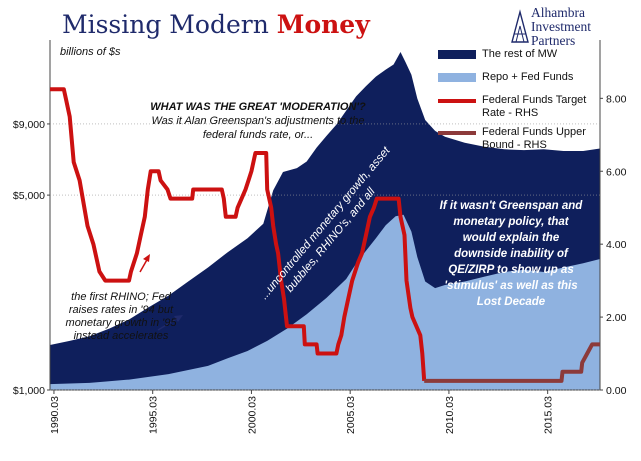 The image size is (641, 461). I want to click on company-logo: Alhambra Investment Partners, so click(572, 26).